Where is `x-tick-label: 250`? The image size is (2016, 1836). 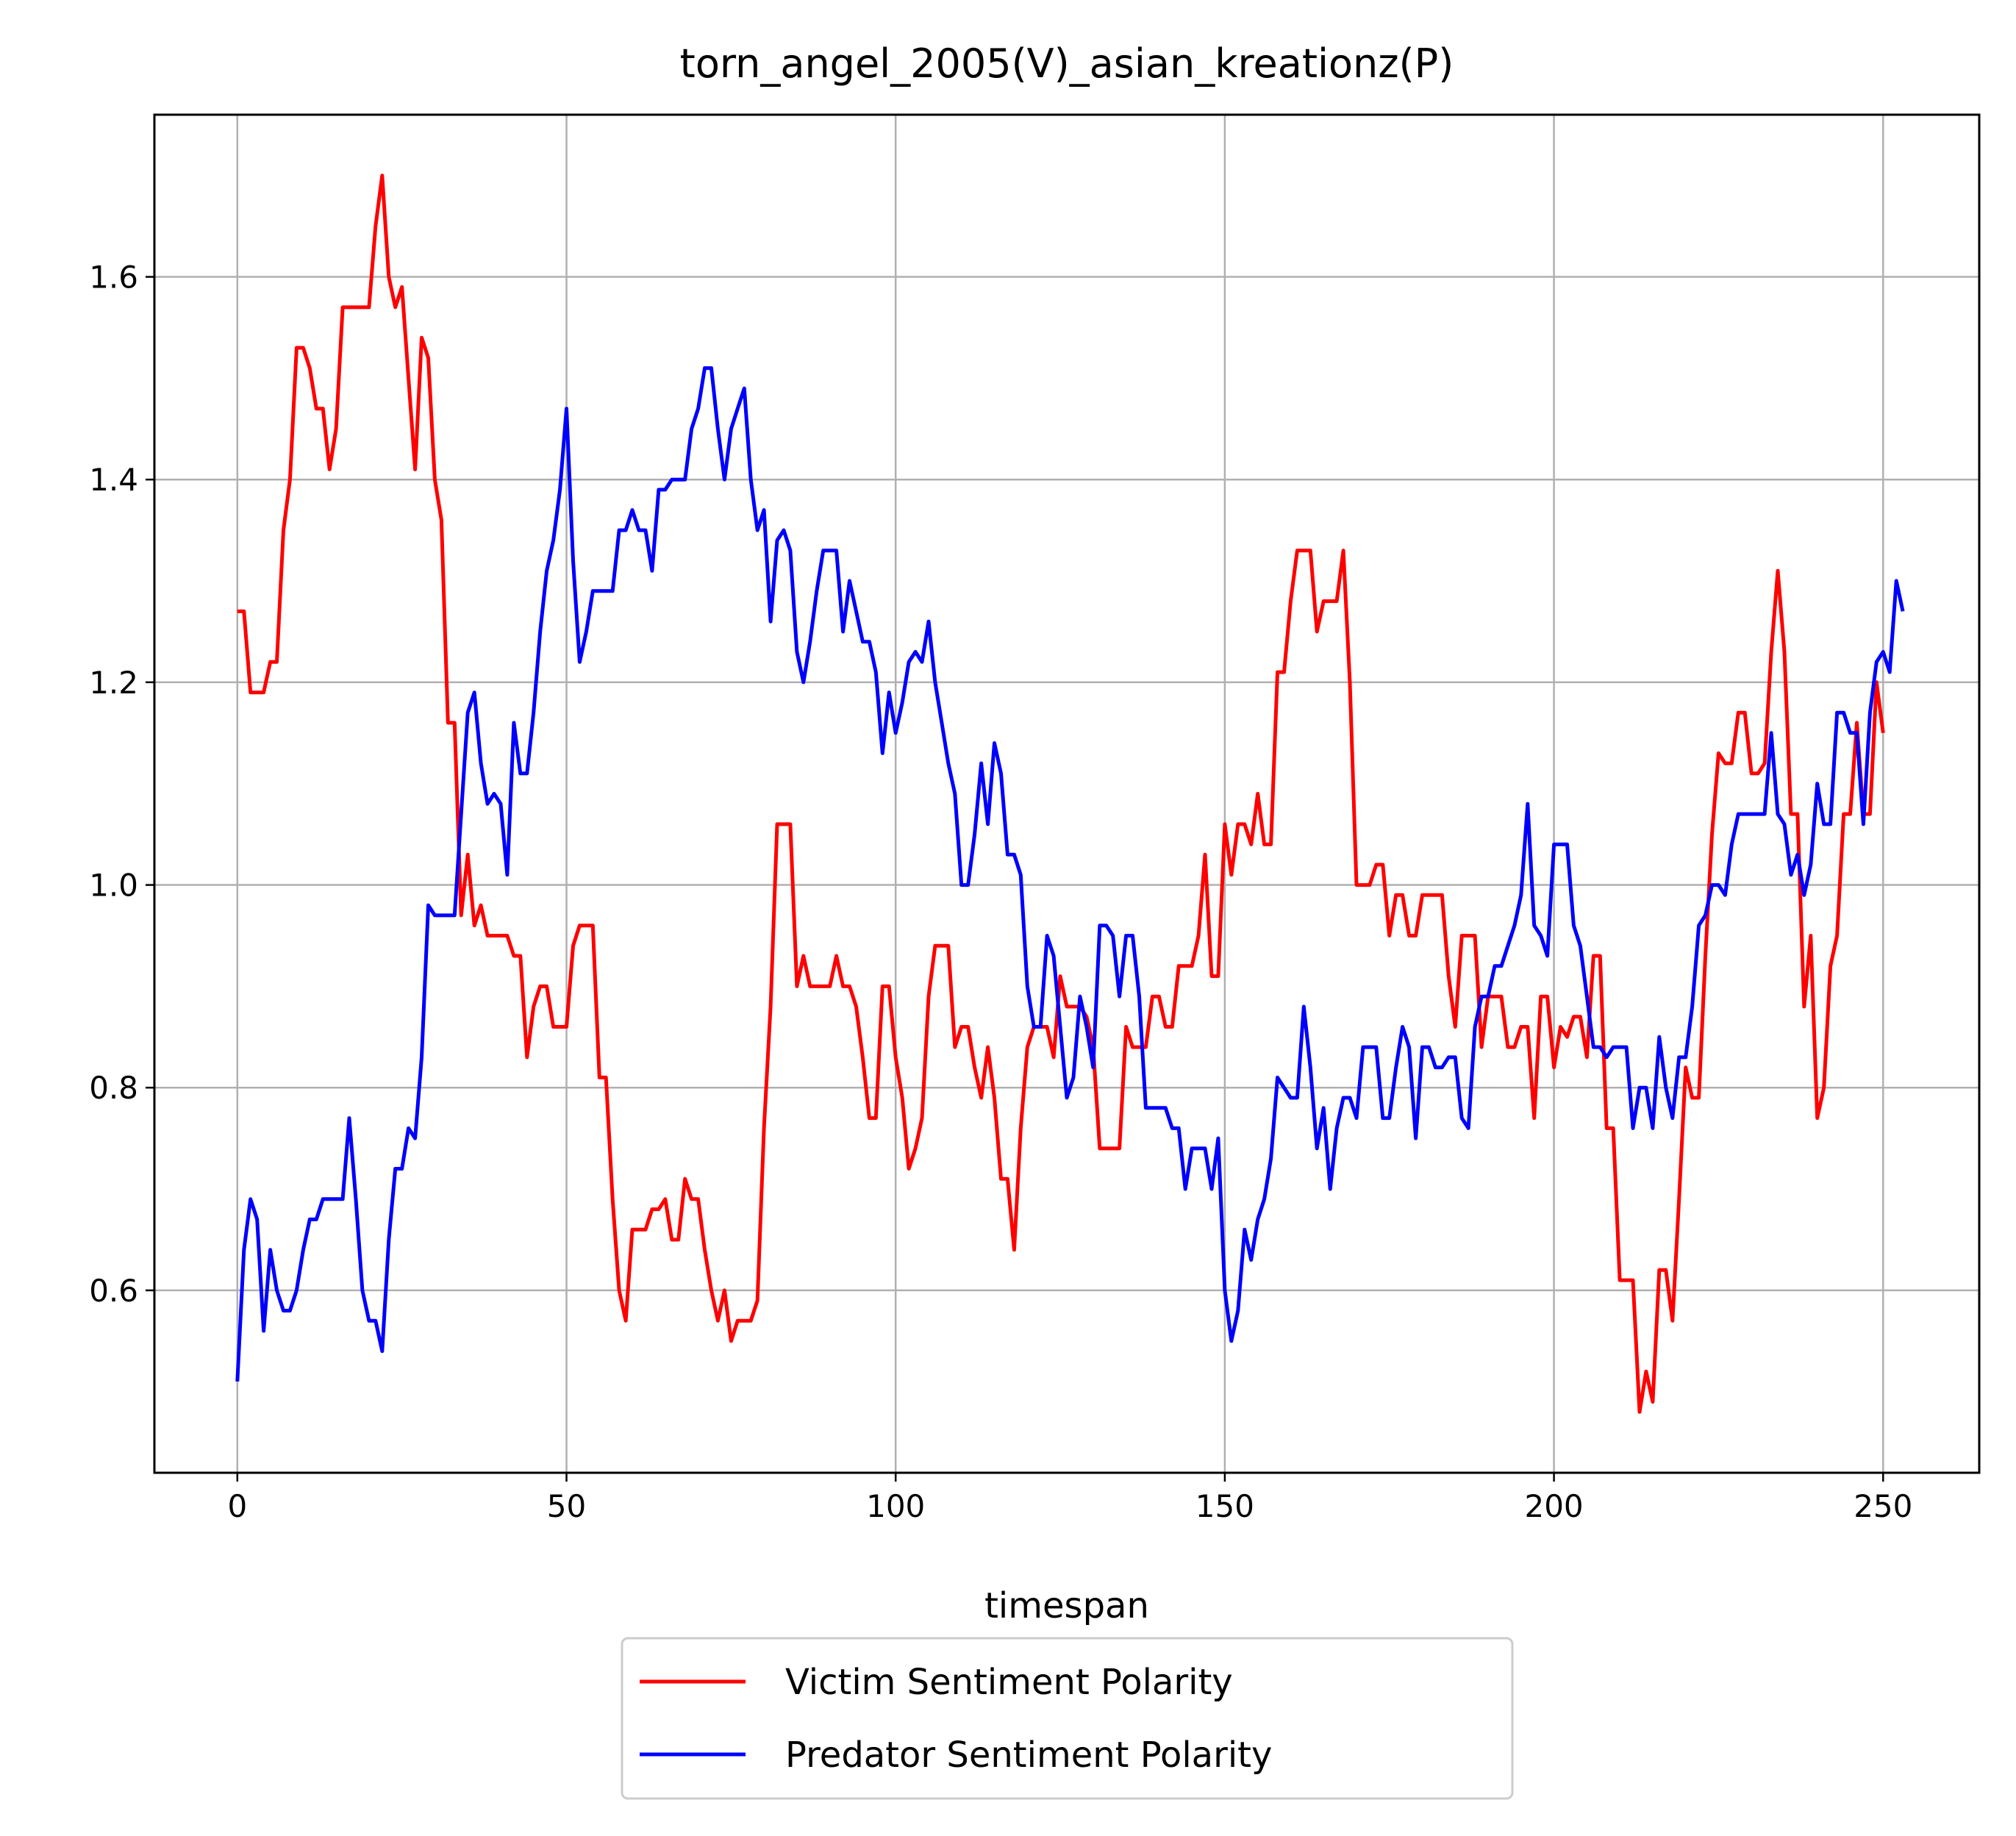
x-tick-label: 250 is located at coordinates (1883, 1506).